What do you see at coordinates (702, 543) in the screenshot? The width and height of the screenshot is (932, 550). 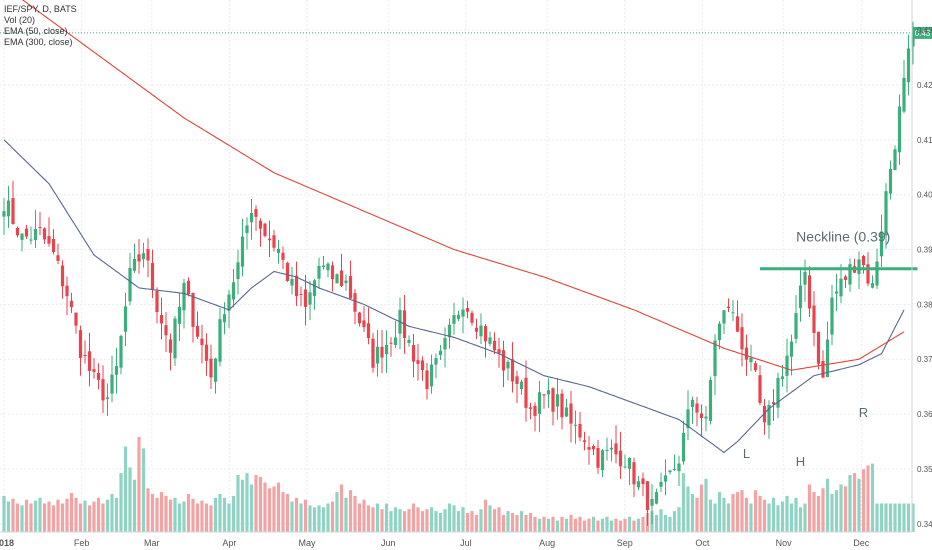 I see `x-tick-label: Oct` at bounding box center [702, 543].